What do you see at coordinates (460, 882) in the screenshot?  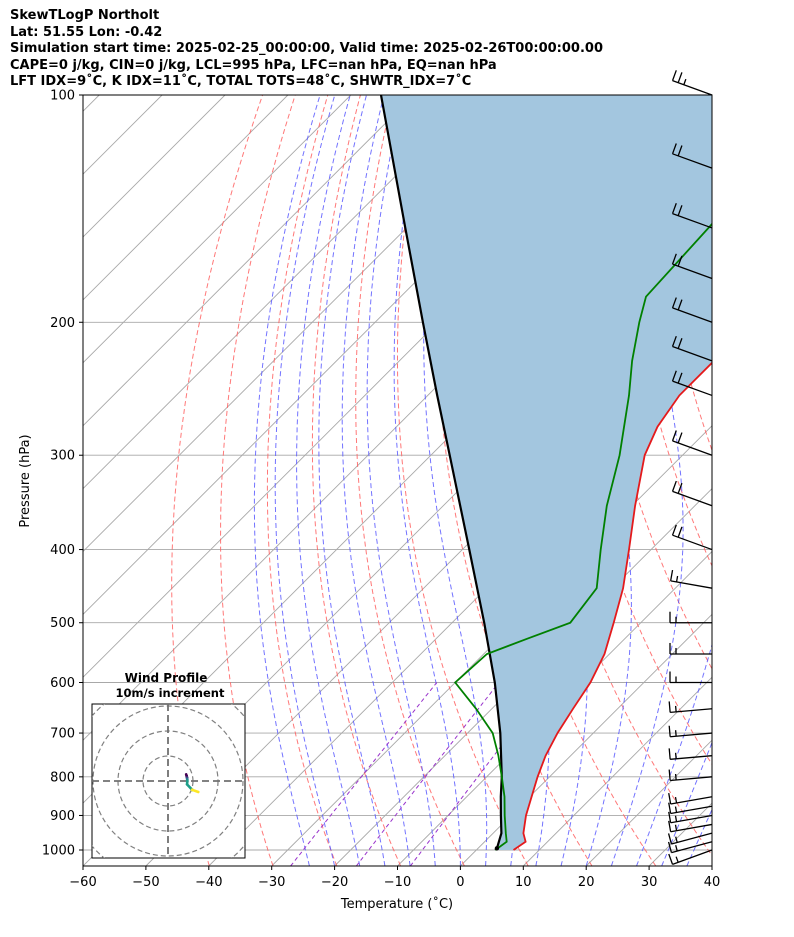 I see `x-tick-label: 0` at bounding box center [460, 882].